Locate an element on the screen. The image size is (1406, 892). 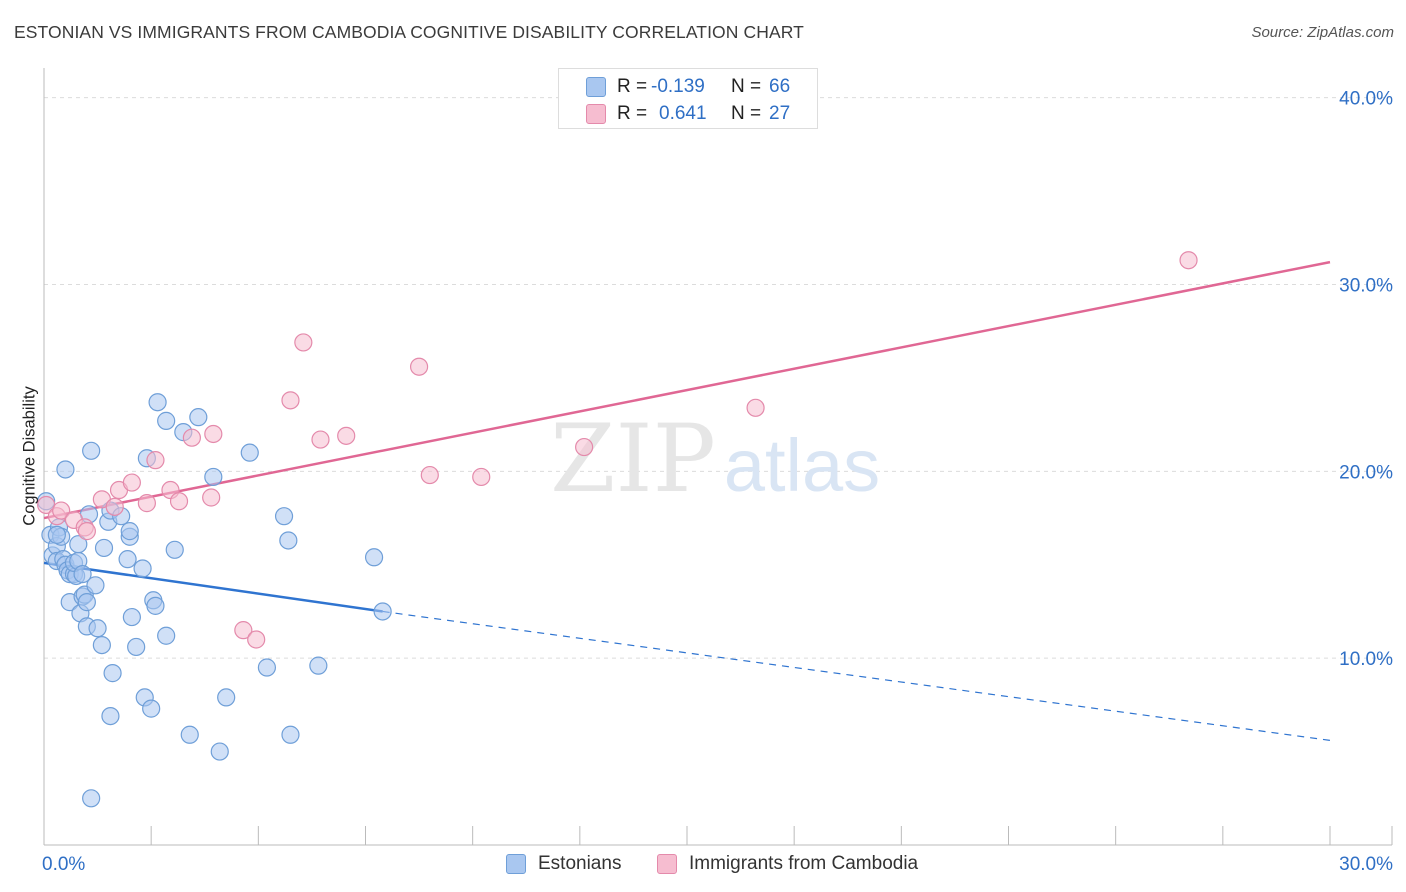
n-value: 27 is located at coordinates (780, 113).